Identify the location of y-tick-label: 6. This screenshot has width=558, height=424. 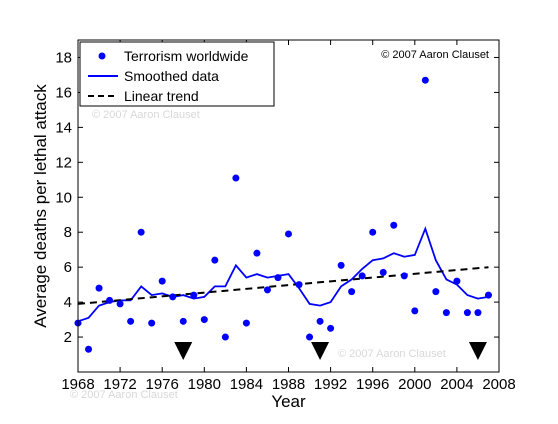
(68, 267).